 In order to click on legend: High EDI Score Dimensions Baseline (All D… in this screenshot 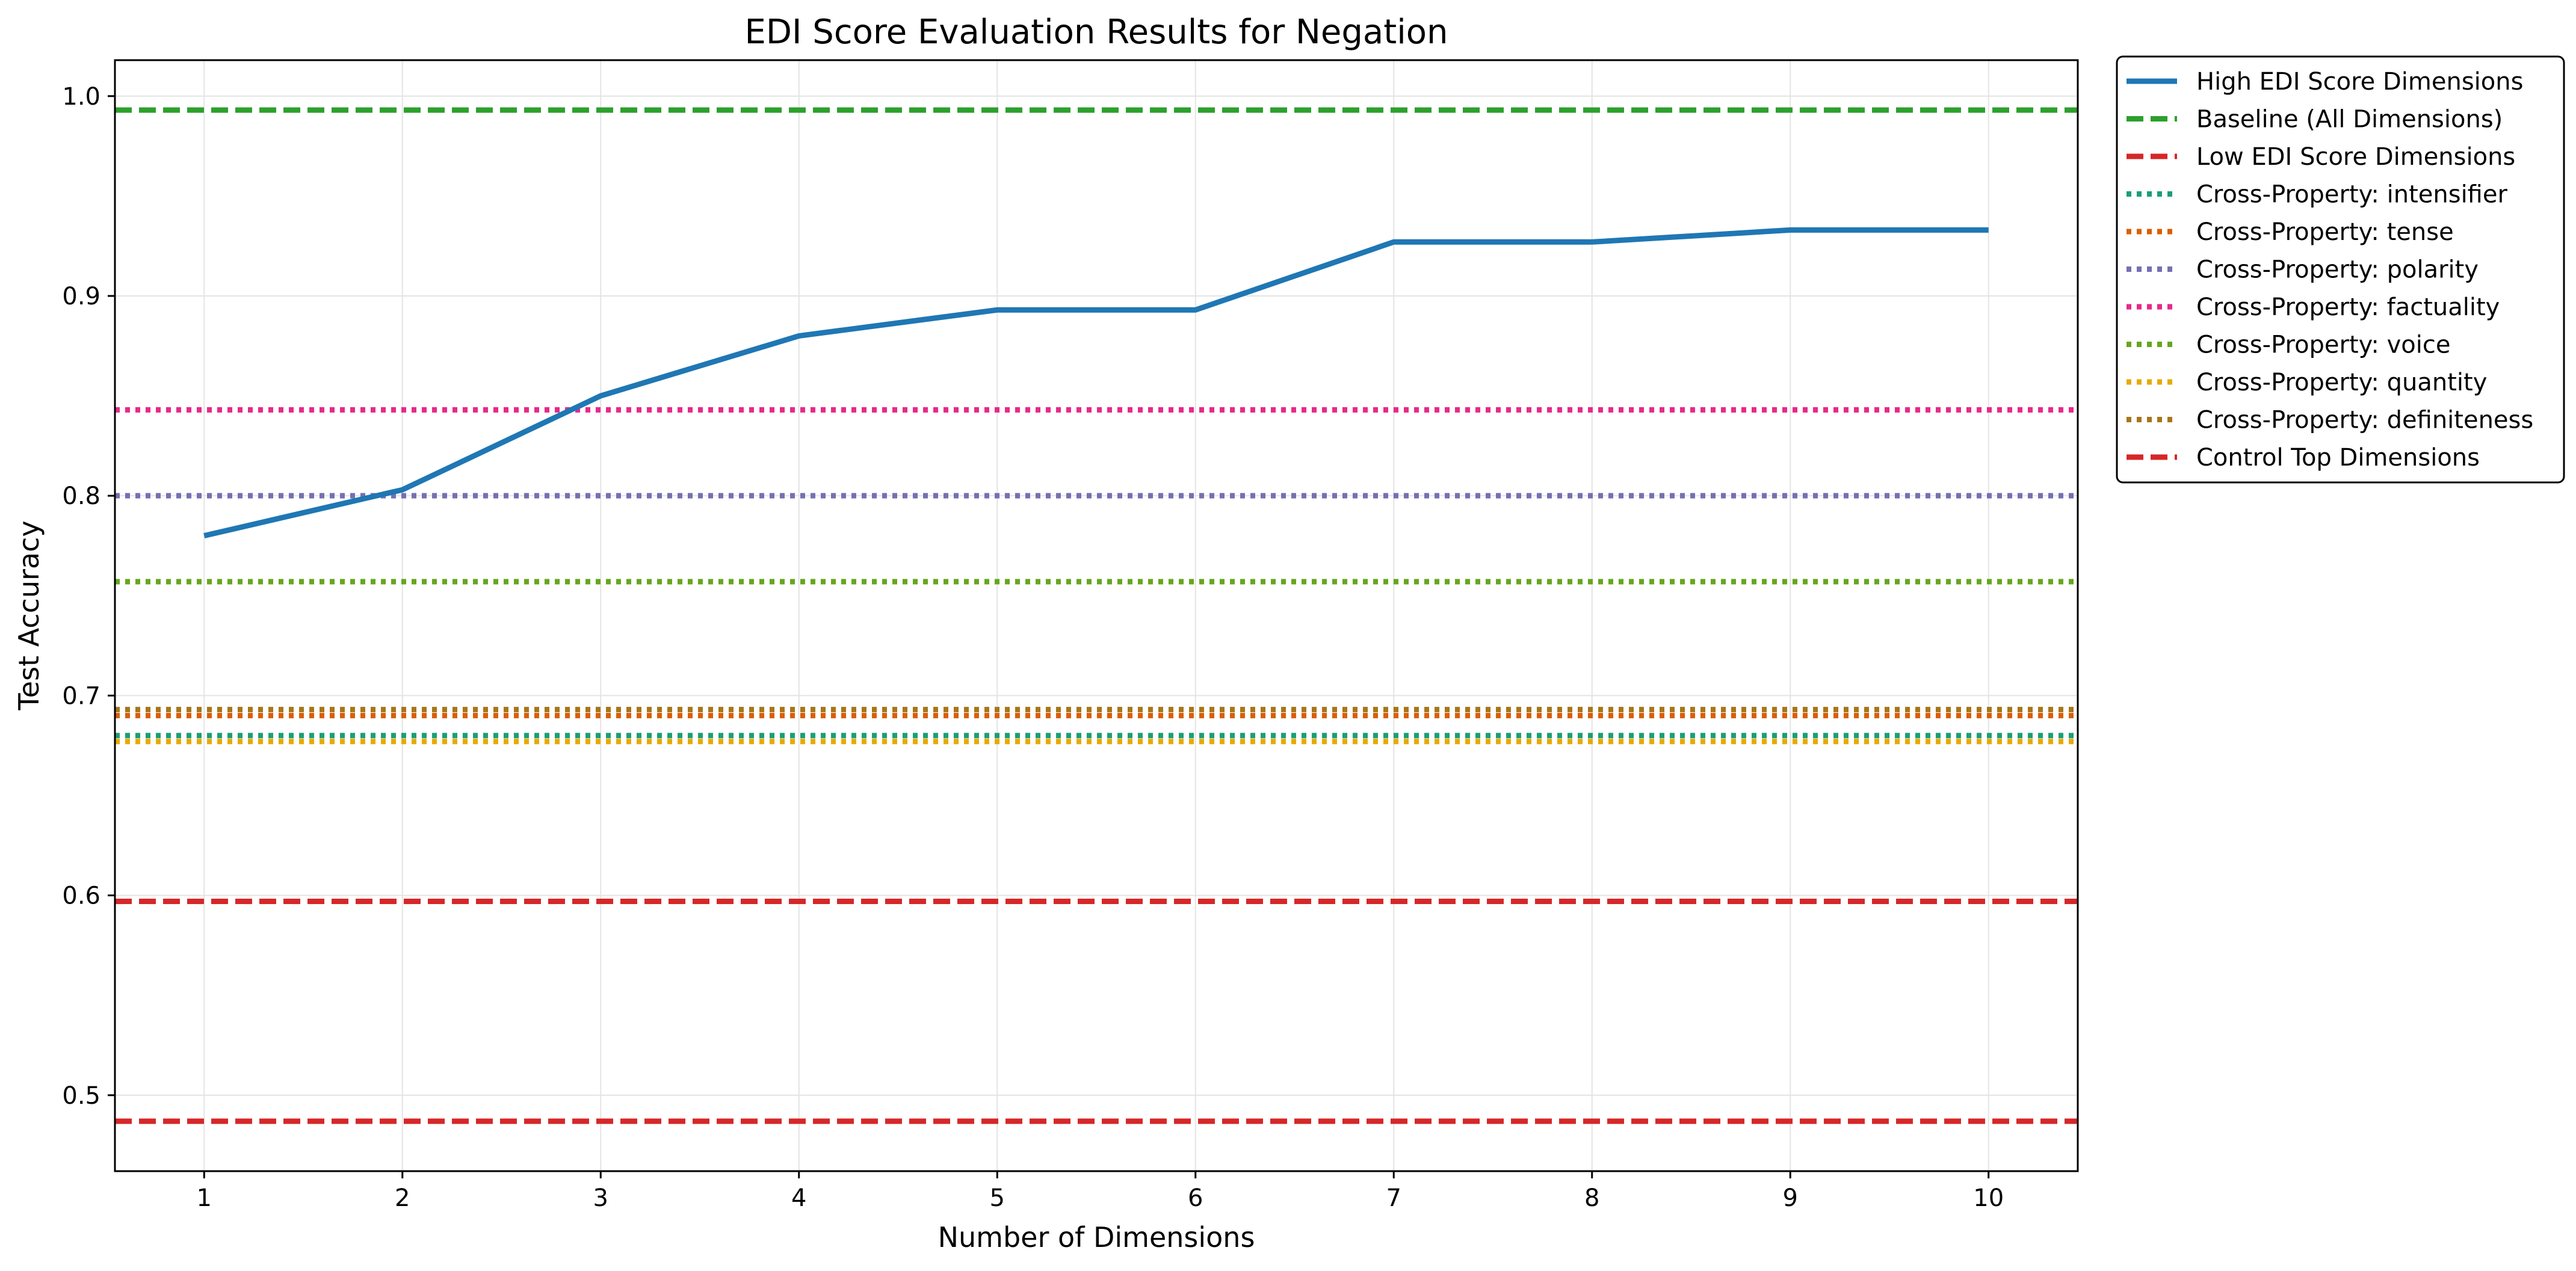, I will do `click(2340, 269)`.